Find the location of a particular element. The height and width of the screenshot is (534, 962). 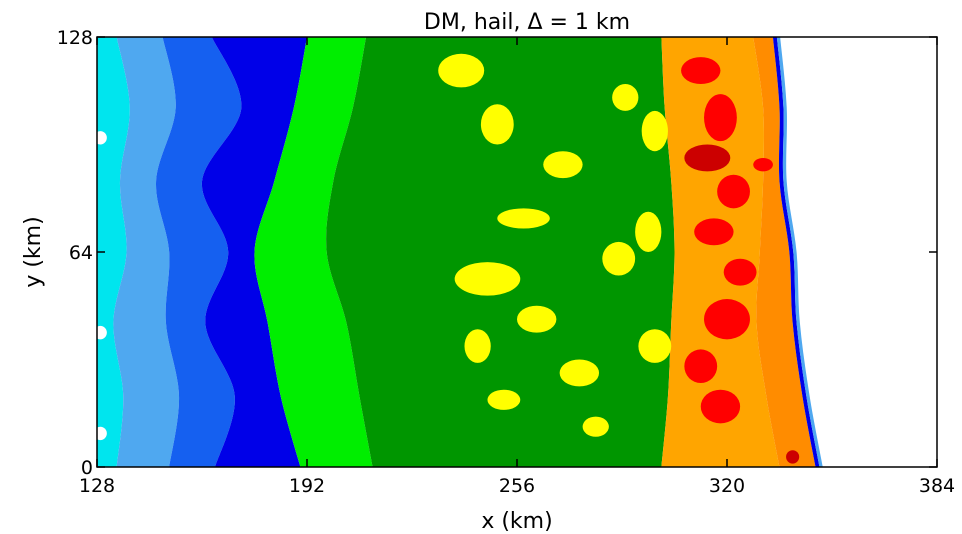

chart-title: DM, hail, Δ = 1 km is located at coordinates (527, 22).